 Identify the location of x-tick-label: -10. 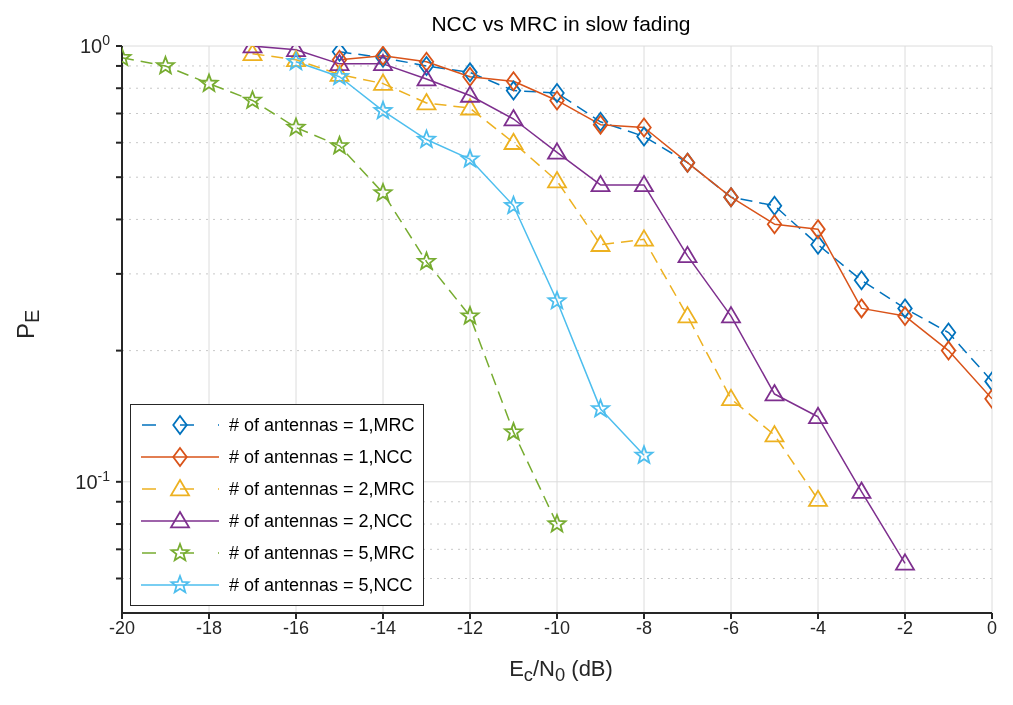
(557, 627).